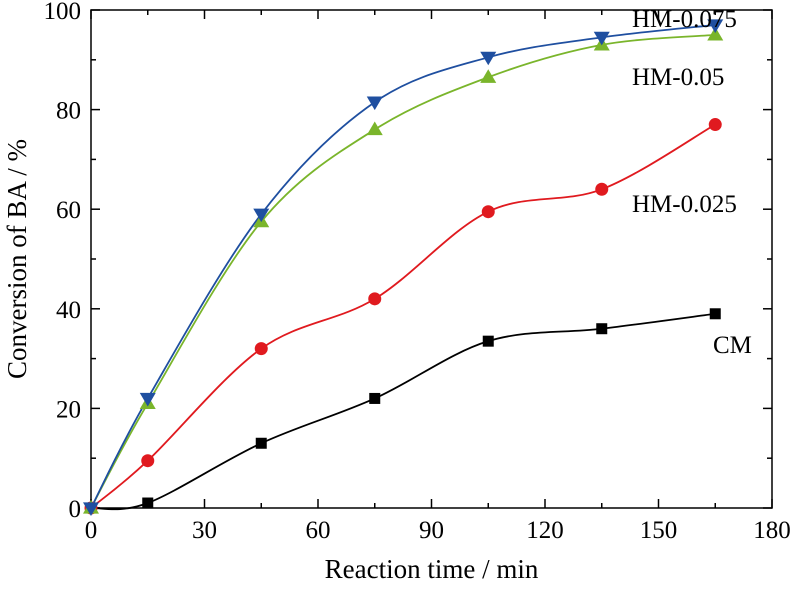  What do you see at coordinates (91, 530) in the screenshot?
I see `x-tick-label: 0` at bounding box center [91, 530].